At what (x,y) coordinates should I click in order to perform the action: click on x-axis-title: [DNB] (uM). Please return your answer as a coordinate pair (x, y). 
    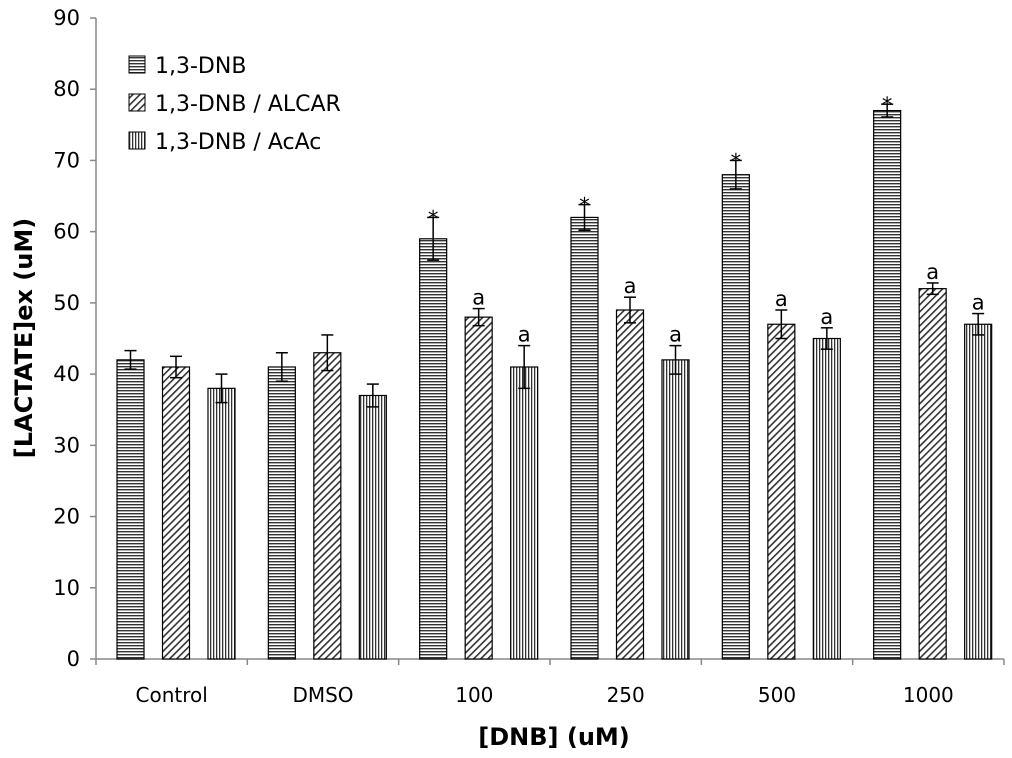
    Looking at the image, I should click on (554, 737).